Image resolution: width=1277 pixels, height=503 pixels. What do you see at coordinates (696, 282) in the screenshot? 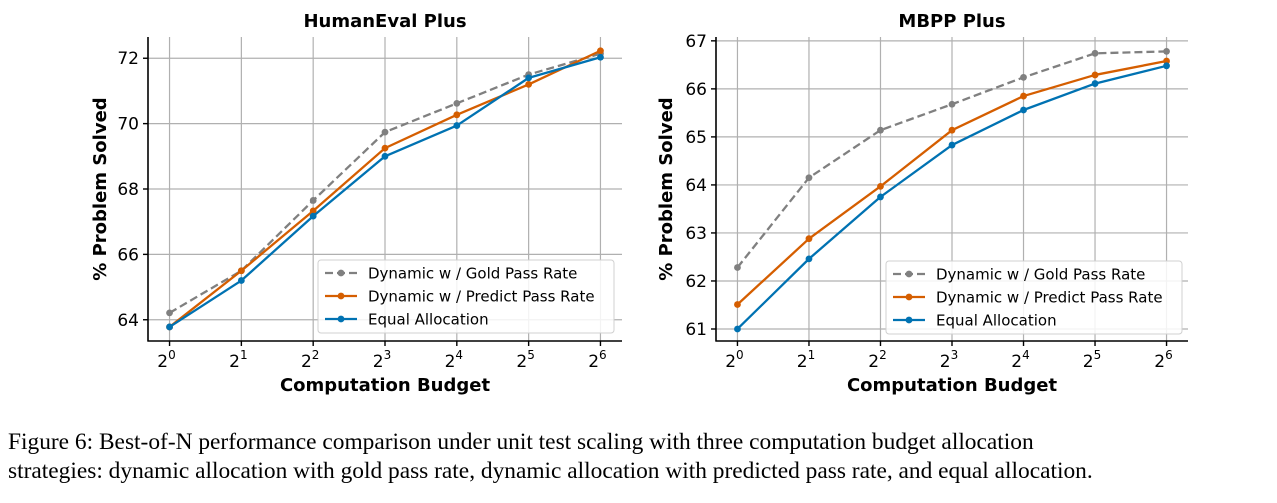
I see `y-tick-label: 62` at bounding box center [696, 282].